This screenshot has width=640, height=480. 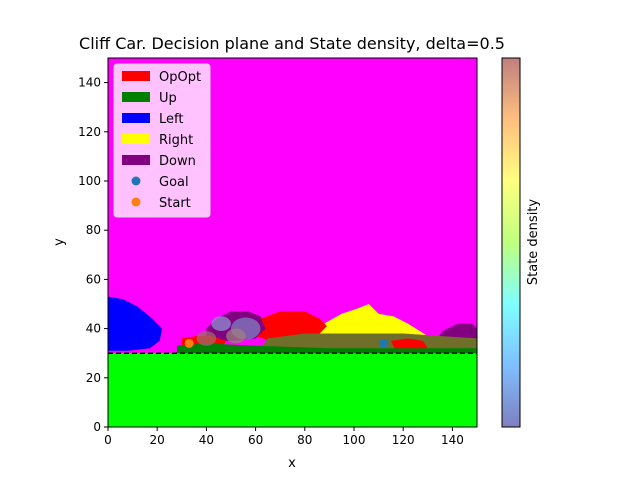 What do you see at coordinates (533, 242) in the screenshot?
I see `colorbar-label: State density` at bounding box center [533, 242].